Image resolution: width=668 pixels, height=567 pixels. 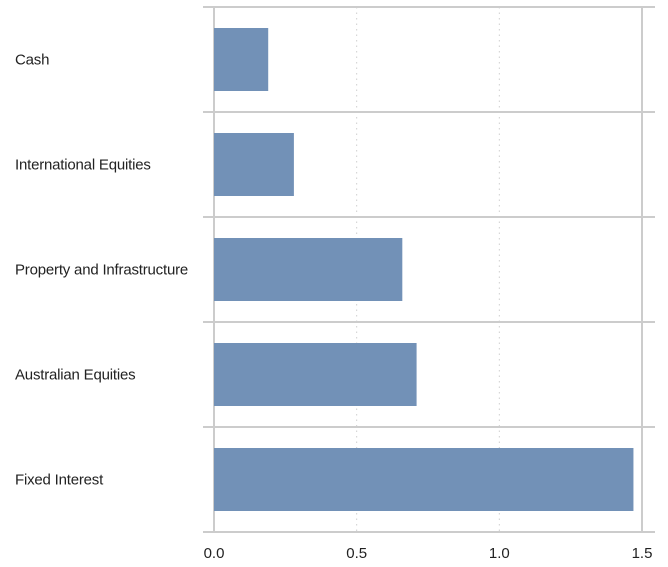 What do you see at coordinates (214, 553) in the screenshot?
I see `x-tick-label: 0.0` at bounding box center [214, 553].